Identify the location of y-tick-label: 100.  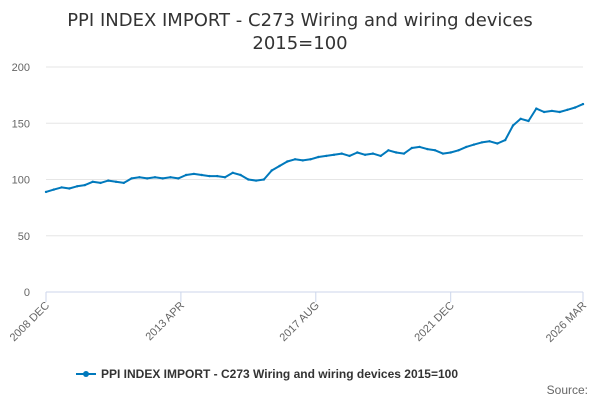
(21, 181).